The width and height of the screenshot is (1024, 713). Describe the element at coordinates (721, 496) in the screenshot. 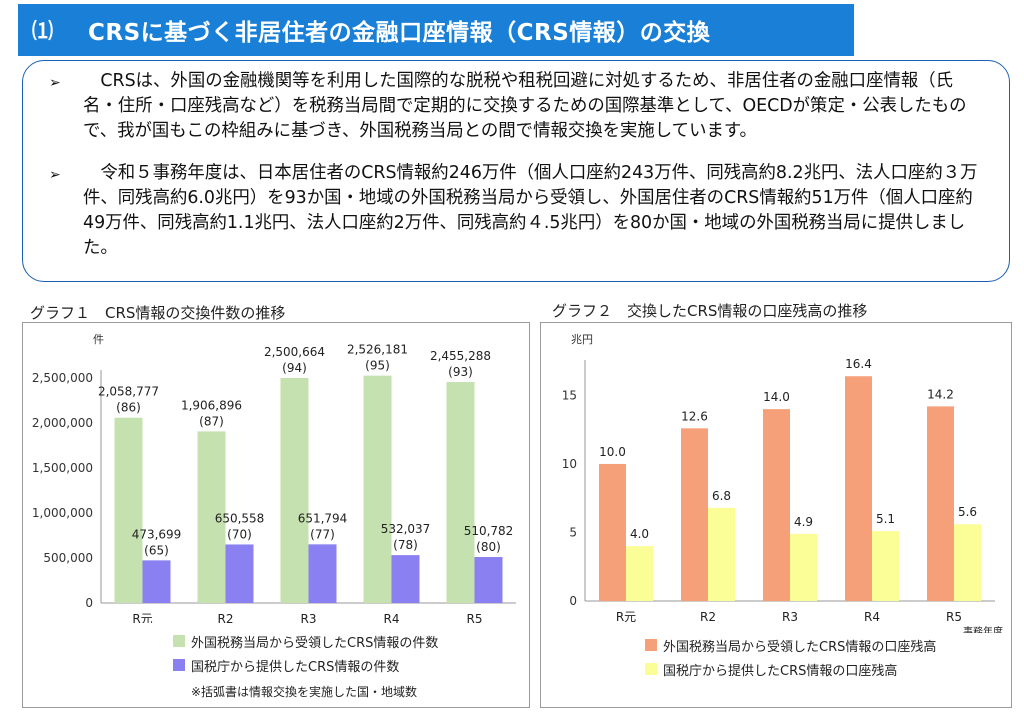

I see `data-label: 6.8` at that location.